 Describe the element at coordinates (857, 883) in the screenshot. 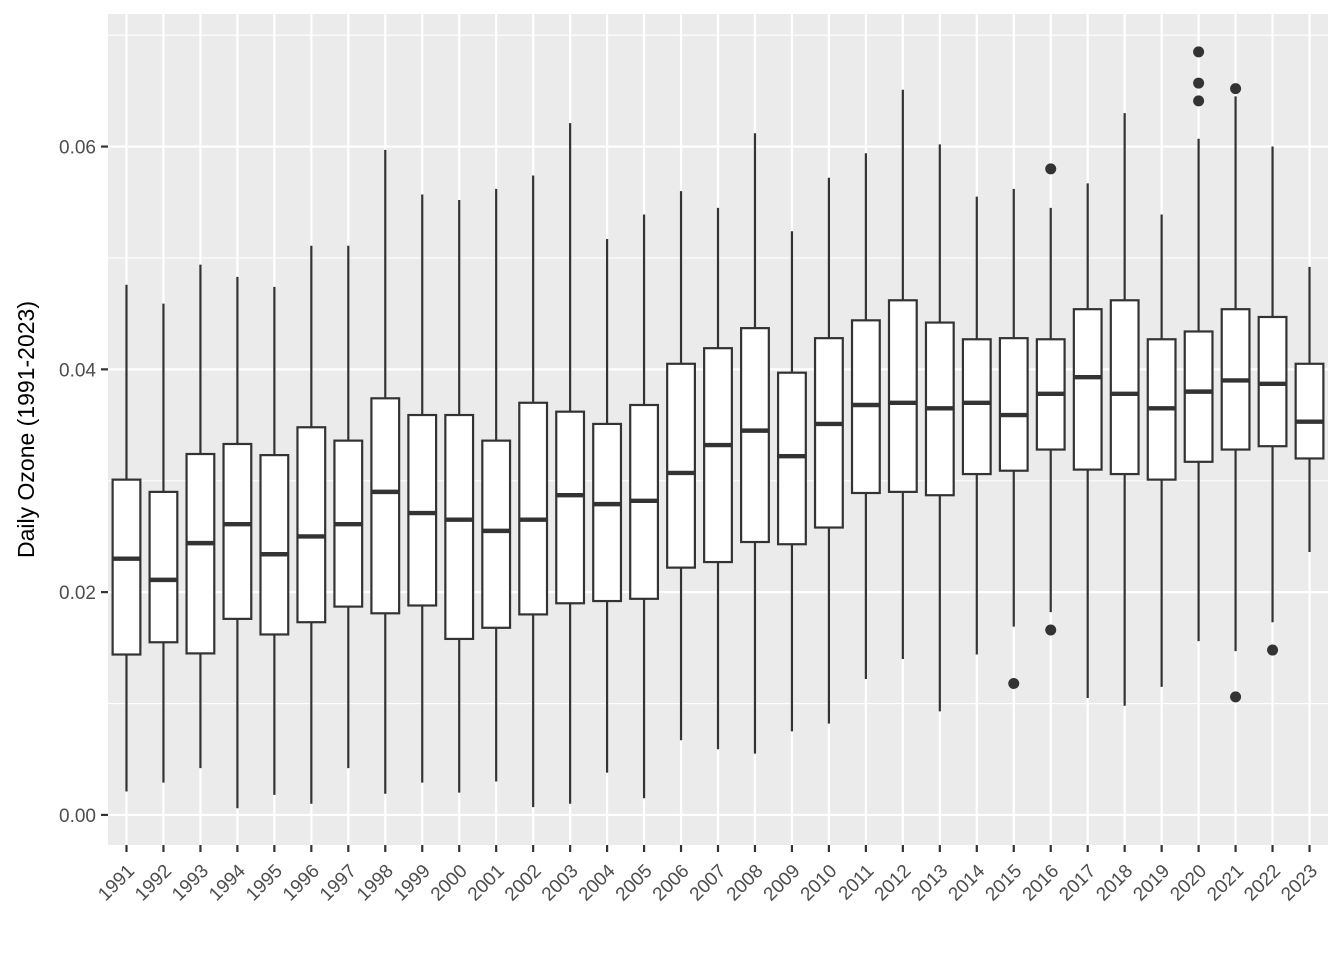

I see `x-tick-label: 2011` at that location.